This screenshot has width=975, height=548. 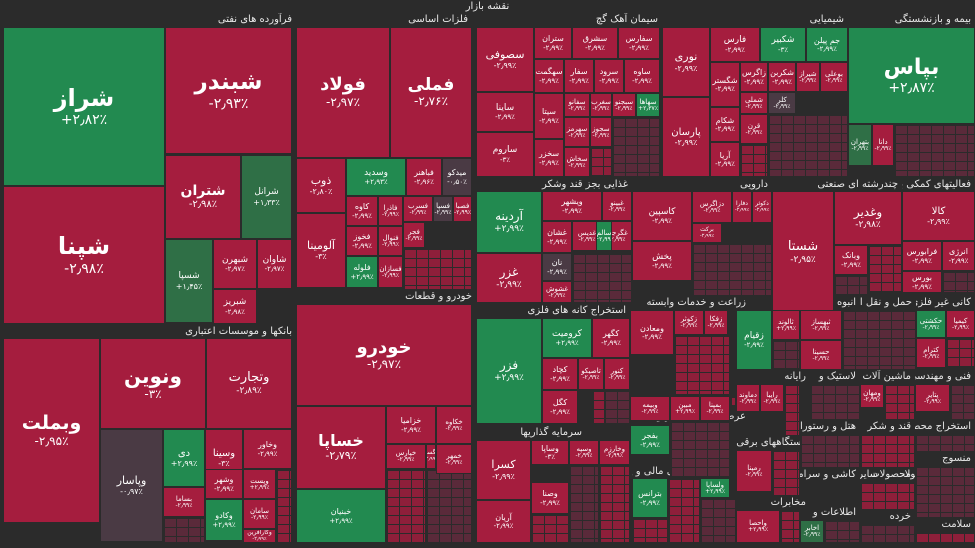 I want to click on stock-tile: میدکو -۰٫۵۰٪, so click(x=457, y=177).